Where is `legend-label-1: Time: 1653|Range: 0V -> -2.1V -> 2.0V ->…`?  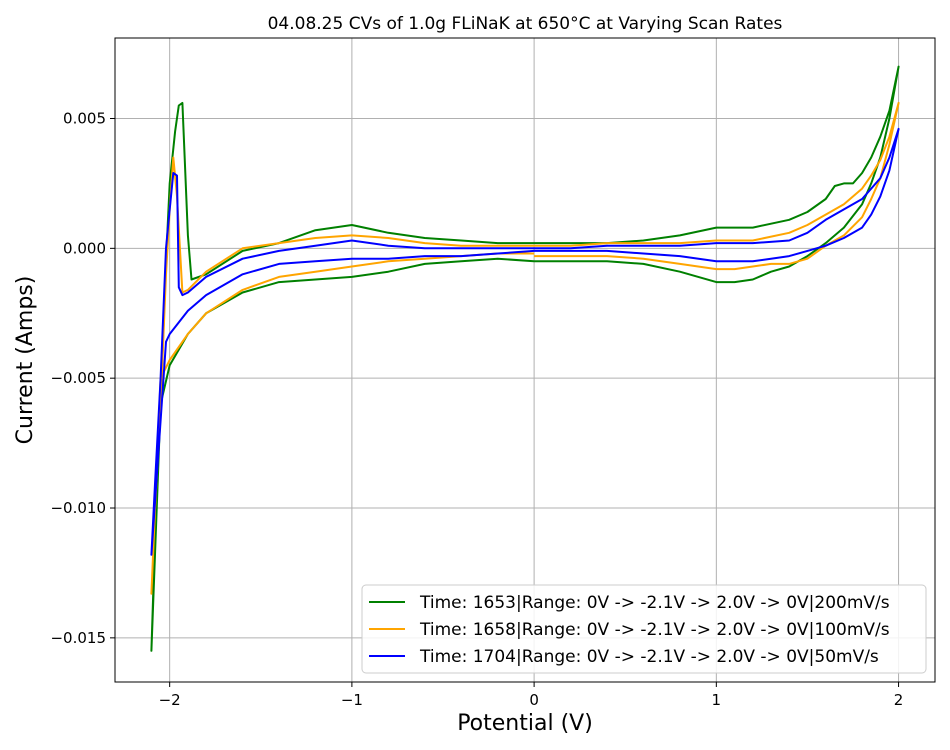 legend-label-1: Time: 1653|Range: 0V -> -2.1V -> 2.0V ->… is located at coordinates (654, 603).